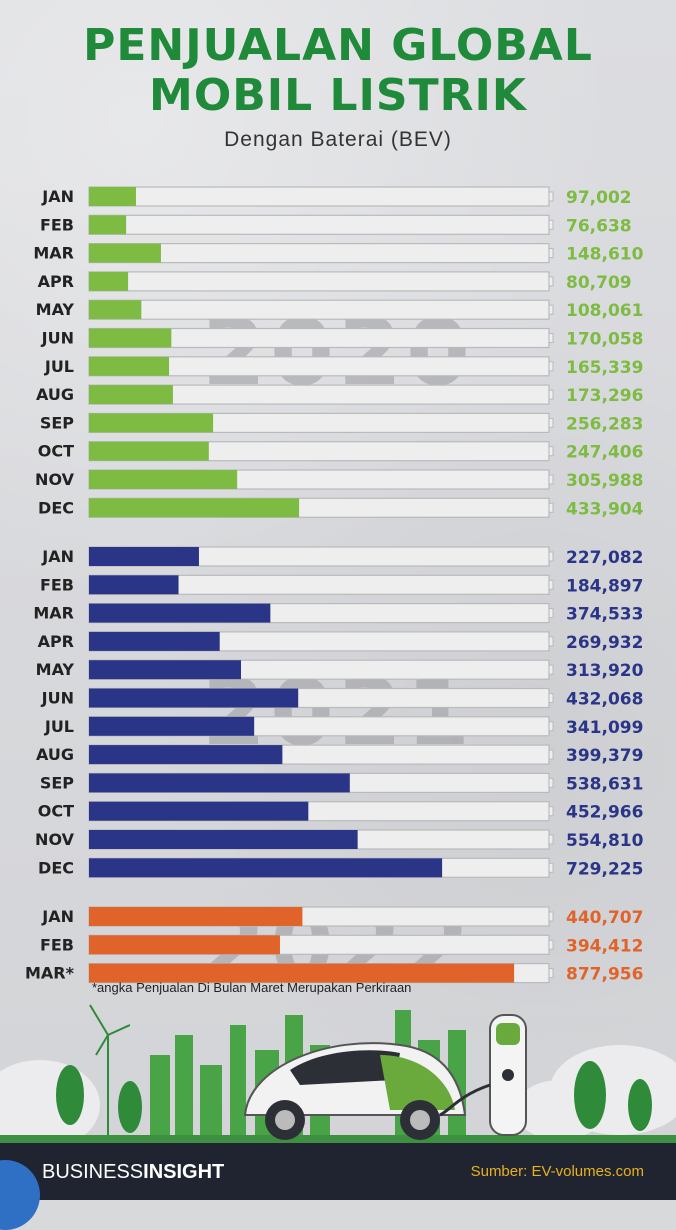 This screenshot has height=1230, width=676. What do you see at coordinates (604, 813) in the screenshot?
I see `value-label: 452,966` at bounding box center [604, 813].